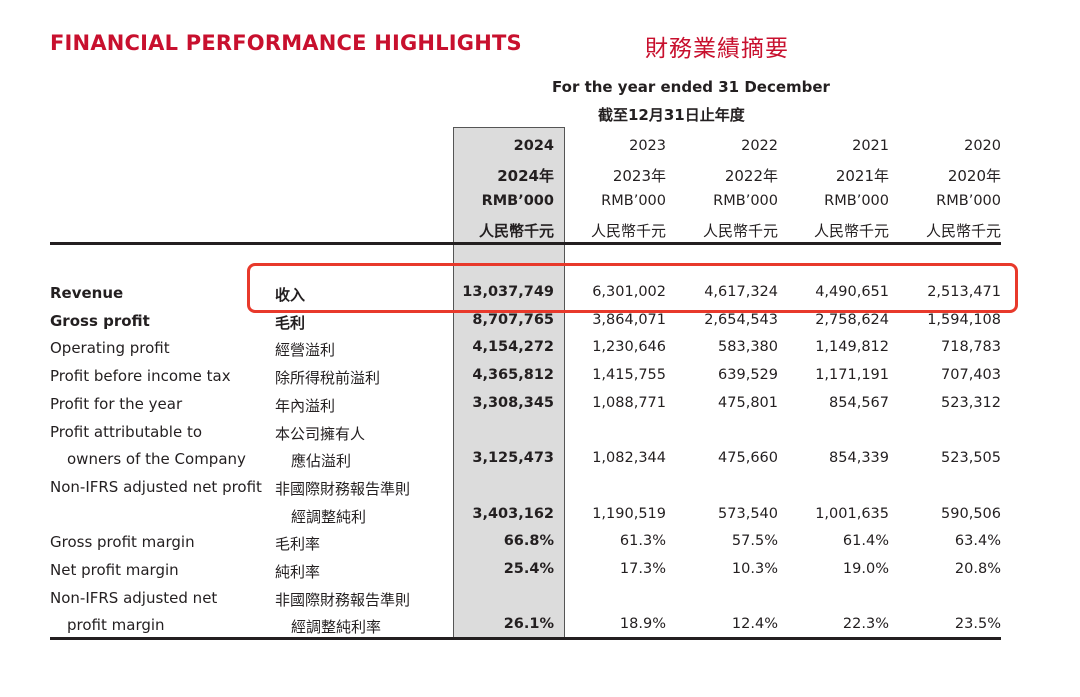 The height and width of the screenshot is (697, 1080). Describe the element at coordinates (971, 347) in the screenshot. I see `value-cell: 718,783` at that location.